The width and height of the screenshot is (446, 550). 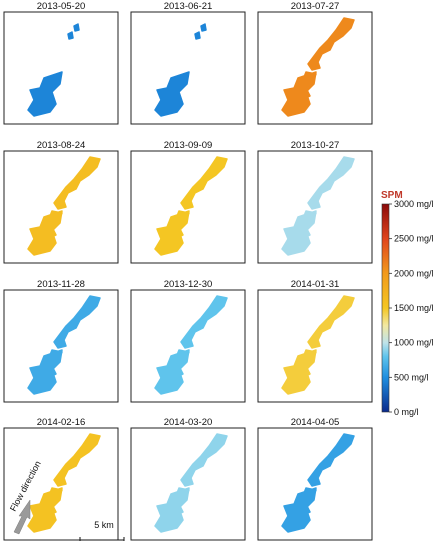 I want to click on map-panel-2013-05-20: 2013-05-20, so click(x=61, y=63).